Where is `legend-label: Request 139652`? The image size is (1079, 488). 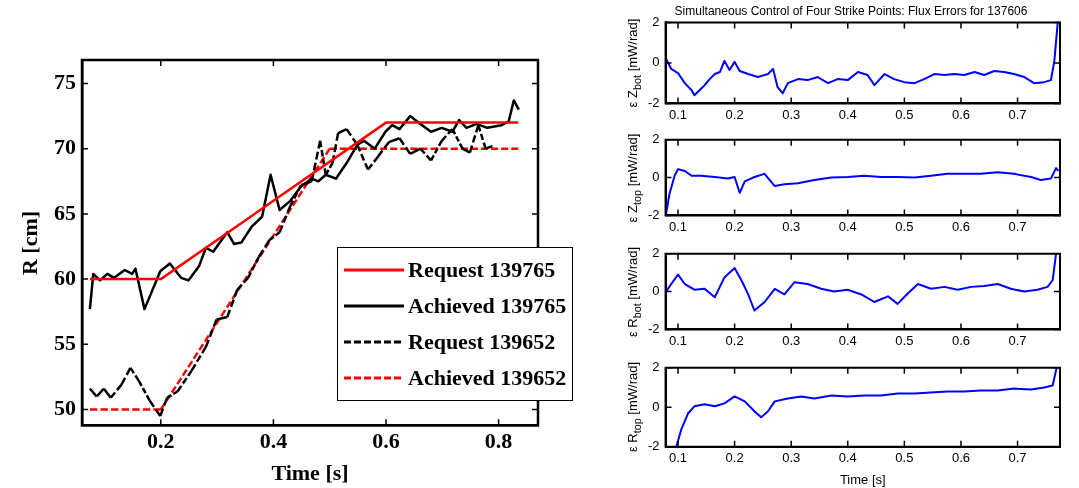 legend-label: Request 139652 is located at coordinates (482, 342).